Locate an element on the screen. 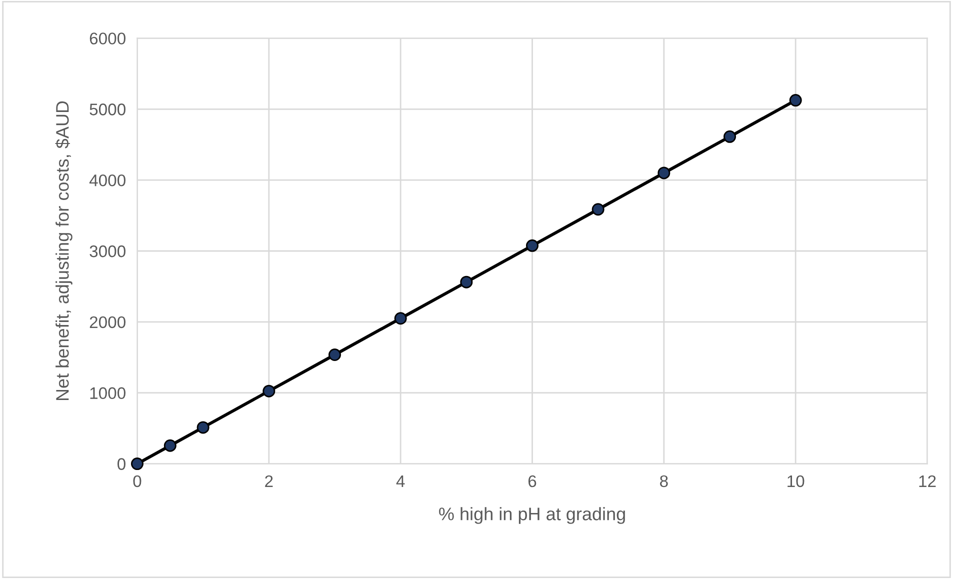 The image size is (953, 579). x-tick-label: 6 is located at coordinates (532, 481).